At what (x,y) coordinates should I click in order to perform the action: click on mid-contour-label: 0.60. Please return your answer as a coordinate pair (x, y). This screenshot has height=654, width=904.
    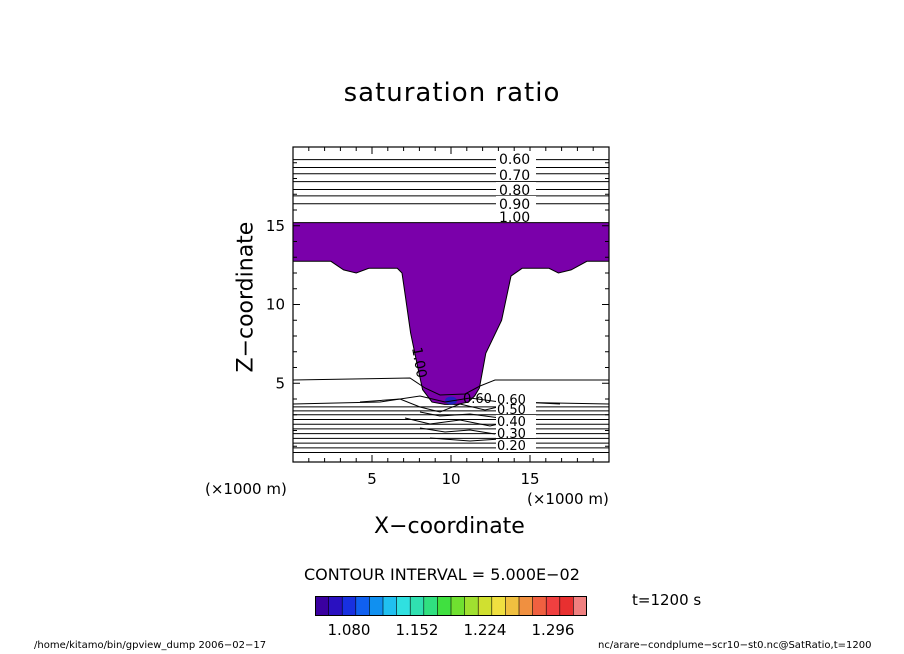
    Looking at the image, I should click on (477, 399).